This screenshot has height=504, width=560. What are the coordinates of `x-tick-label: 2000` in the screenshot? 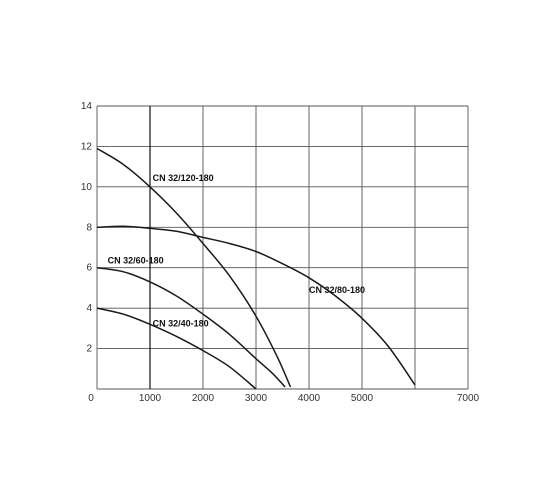 It's located at (203, 398).